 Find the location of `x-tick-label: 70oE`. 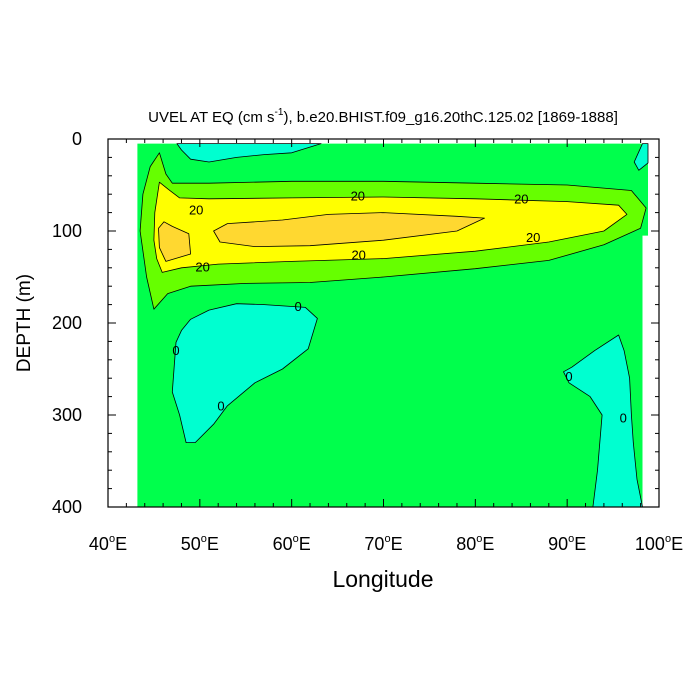

x-tick-label: 70oE is located at coordinates (383, 543).